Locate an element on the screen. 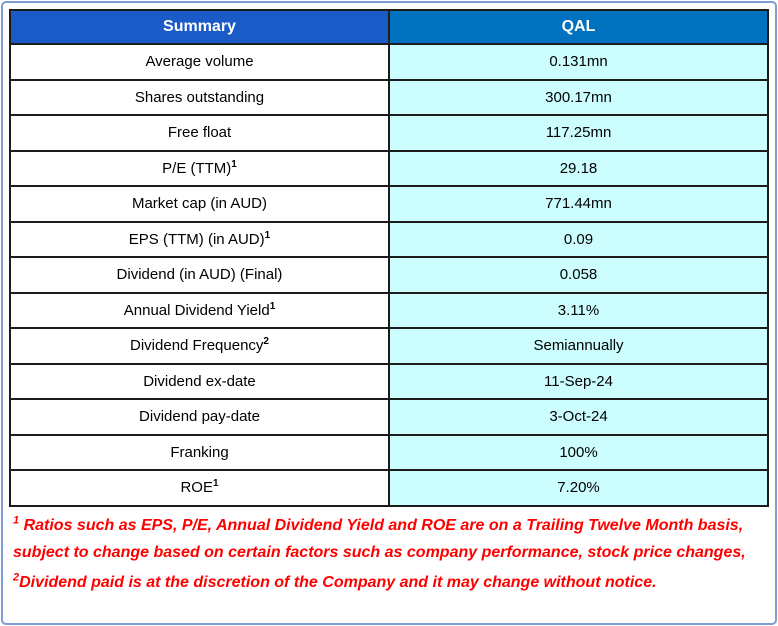 The width and height of the screenshot is (778, 626). table-row: P/E (TTM)1 29.18 is located at coordinates (389, 168).